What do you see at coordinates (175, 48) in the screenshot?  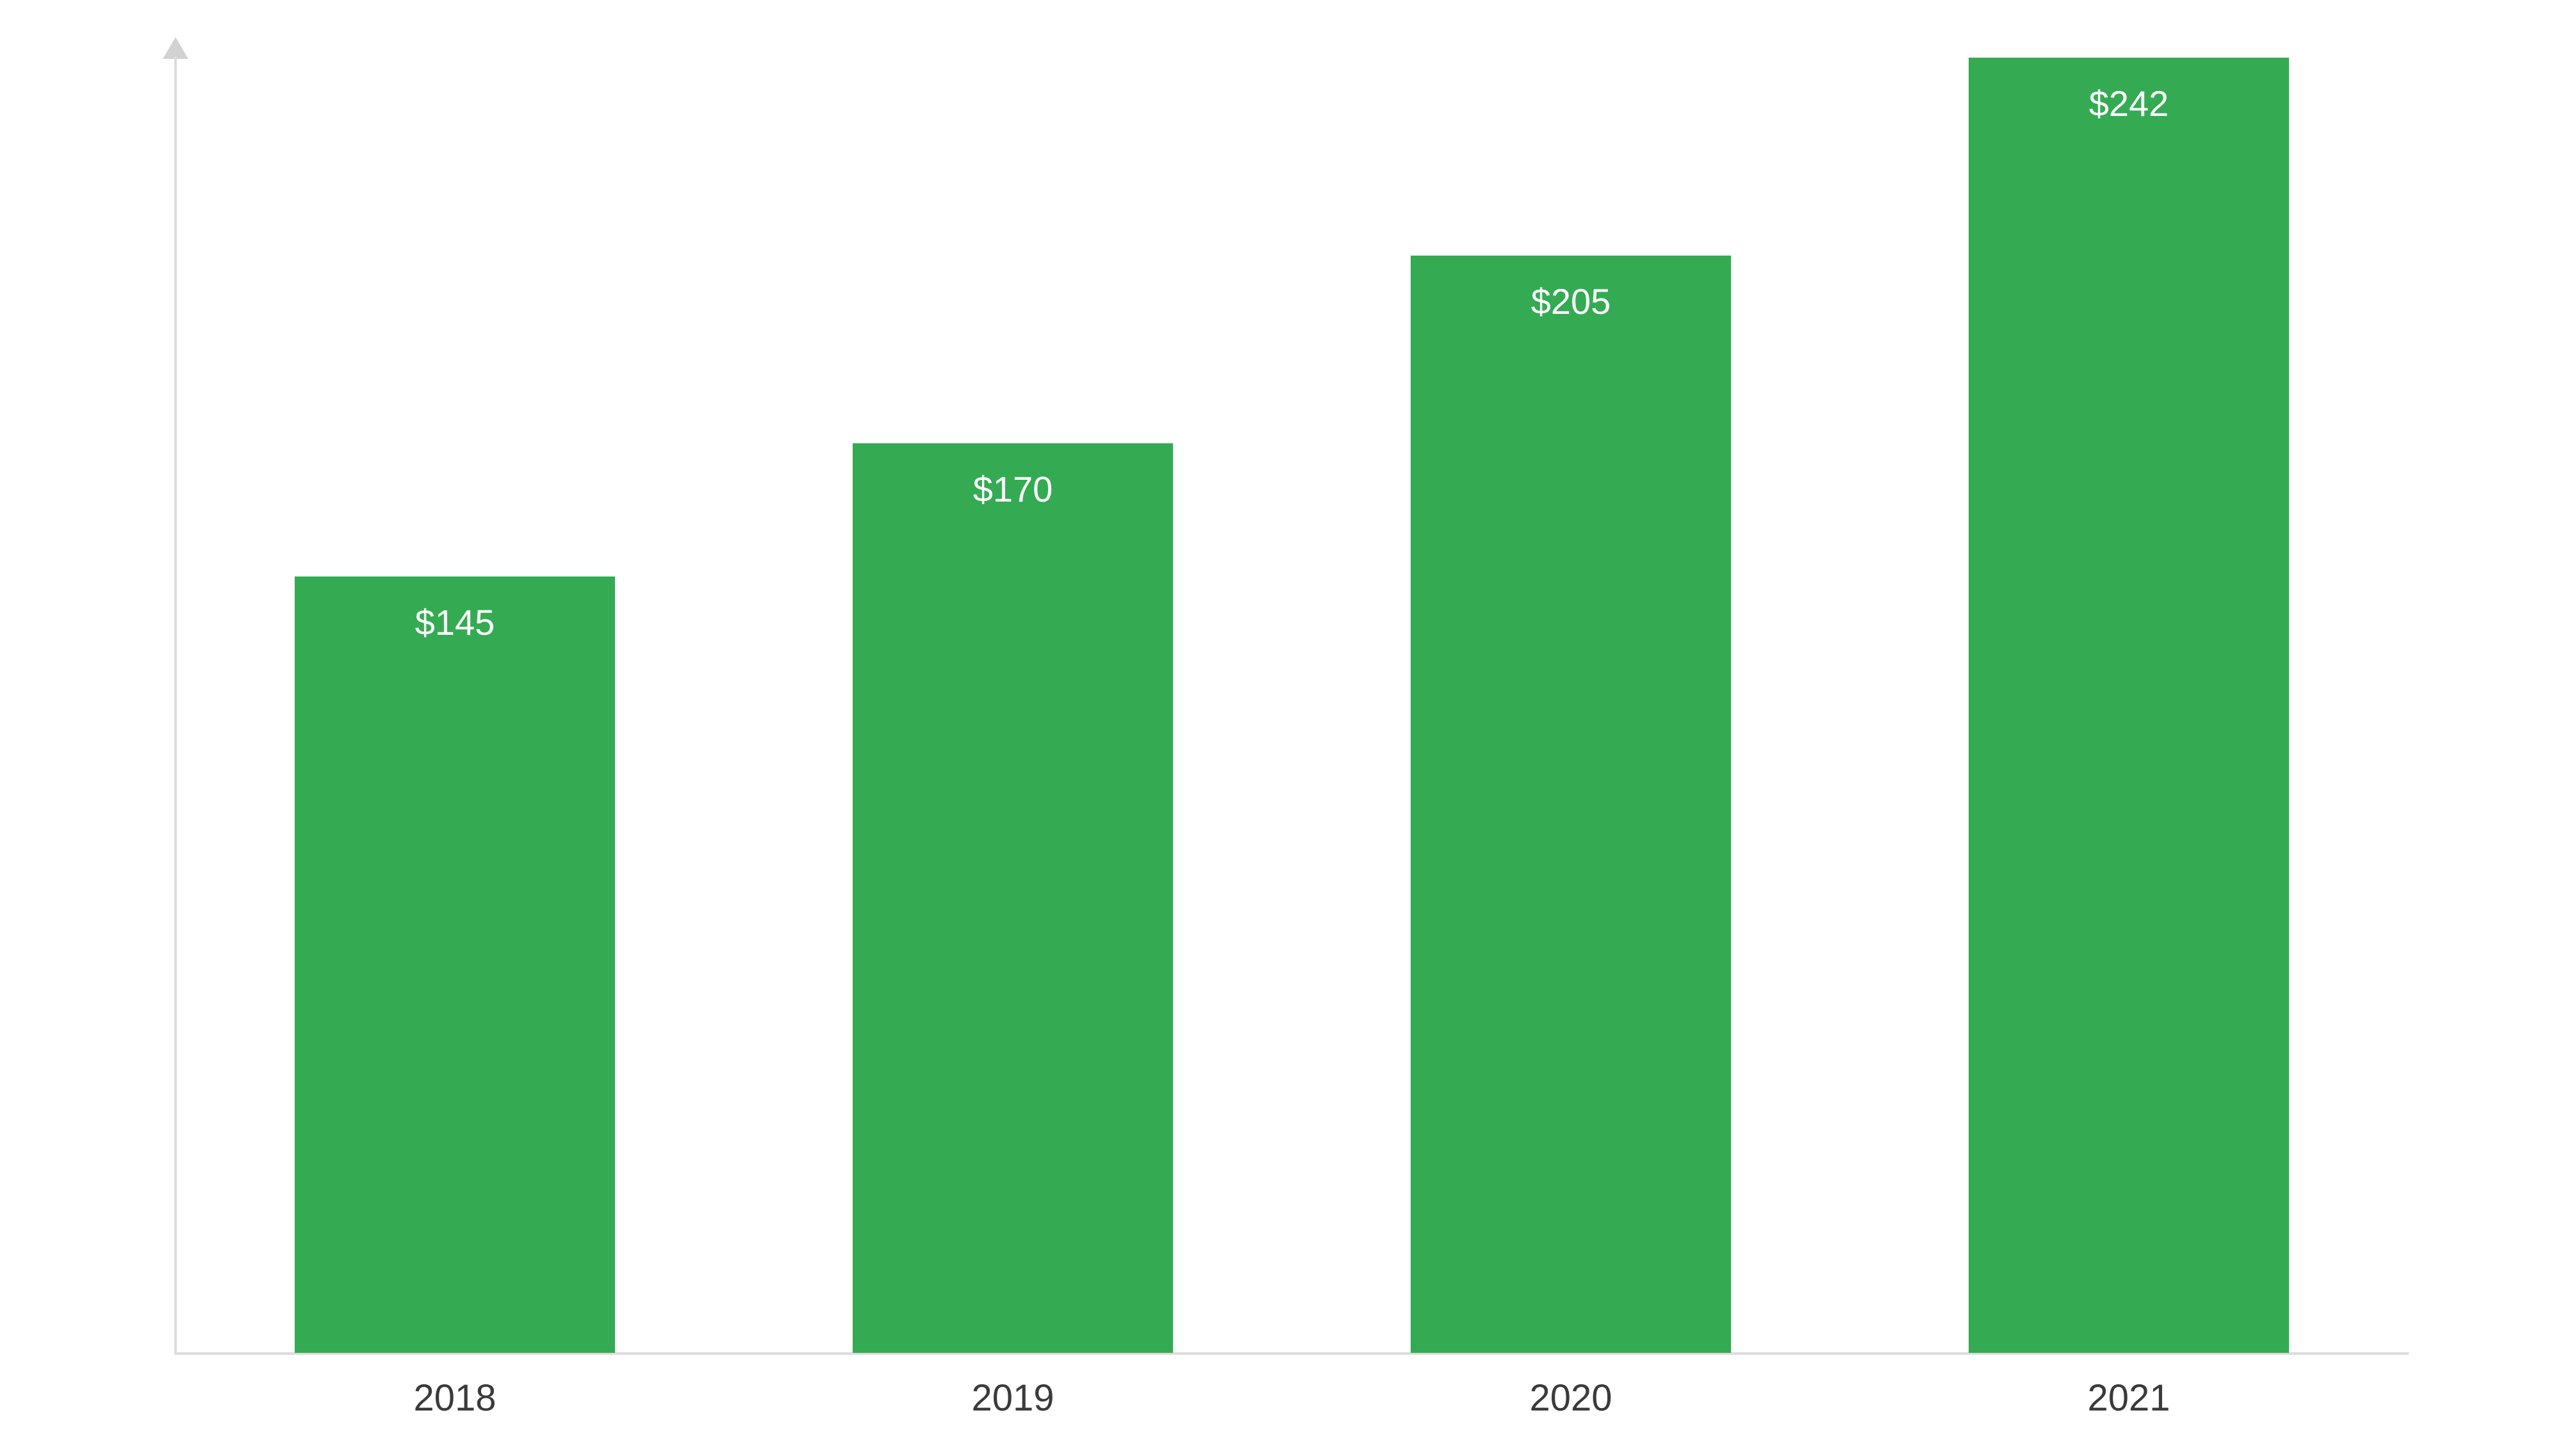 I see `y-axis-arrow-icon` at bounding box center [175, 48].